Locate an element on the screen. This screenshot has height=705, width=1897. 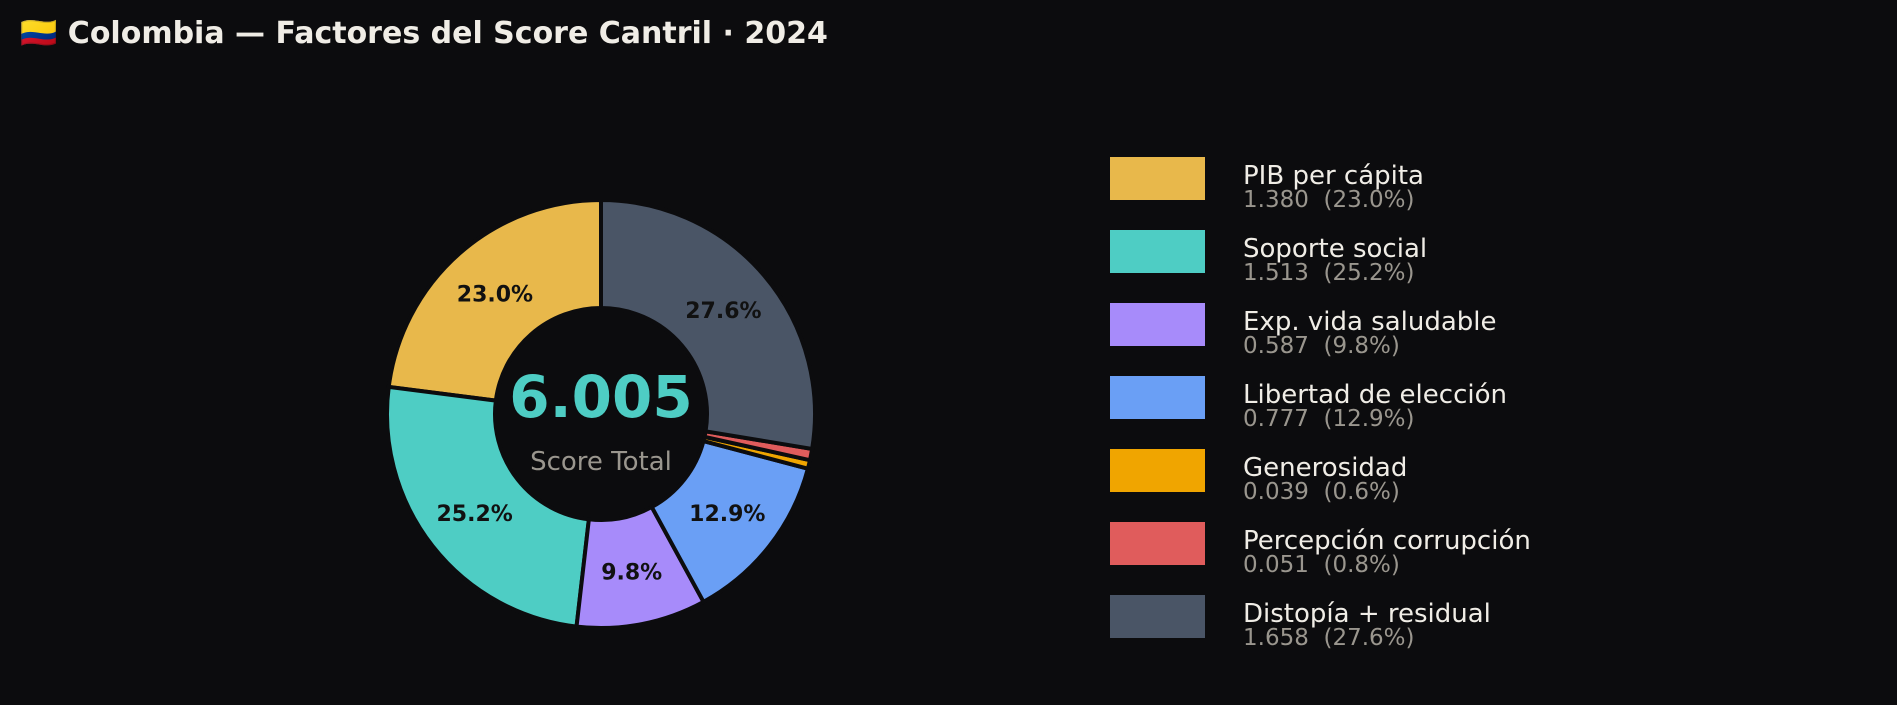
legend-label: Generosidad is located at coordinates (1325, 468).